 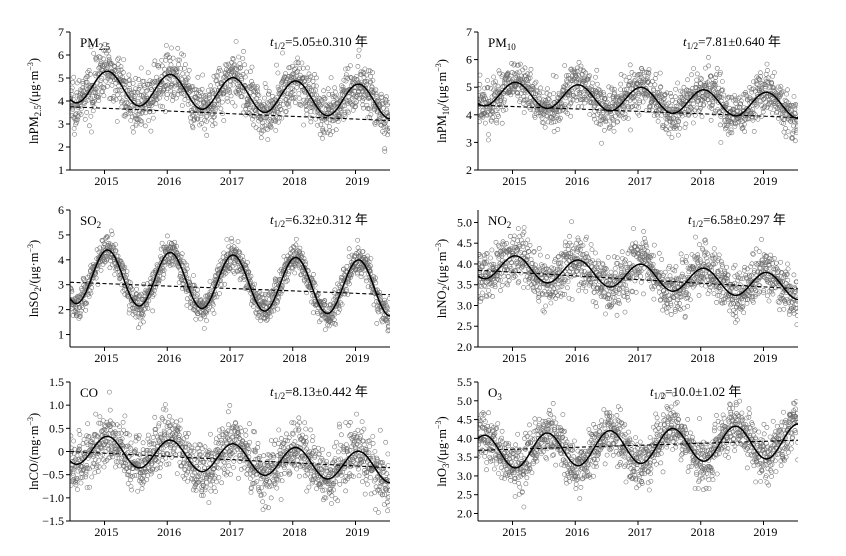 What do you see at coordinates (469, 32) in the screenshot?
I see `y-tick-label: 7` at bounding box center [469, 32].